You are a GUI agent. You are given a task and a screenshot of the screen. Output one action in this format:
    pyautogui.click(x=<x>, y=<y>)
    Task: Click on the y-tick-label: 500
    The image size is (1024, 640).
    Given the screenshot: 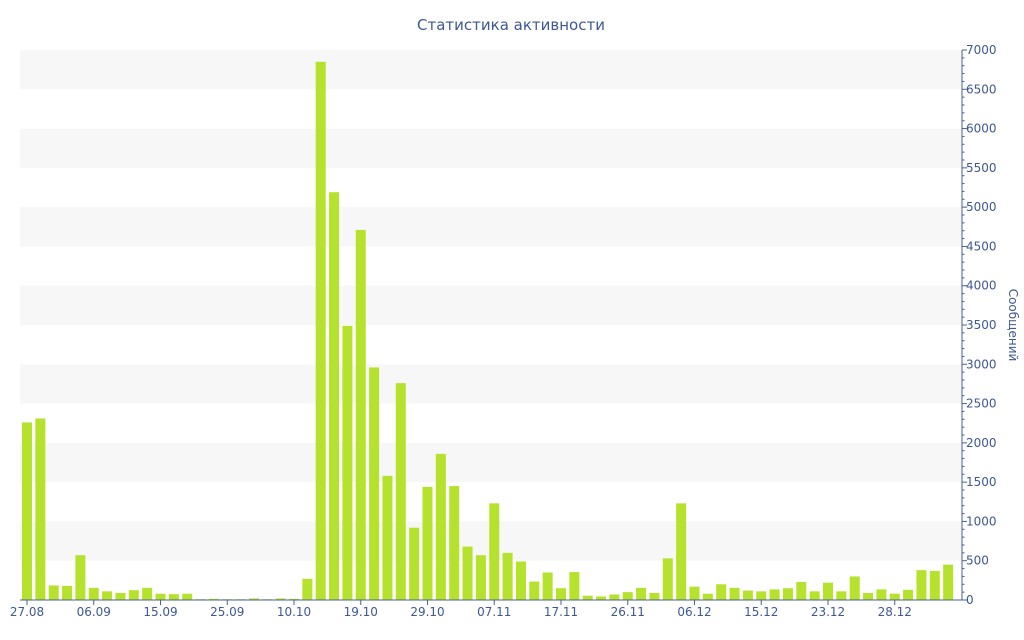 What is the action you would take?
    pyautogui.click(x=977, y=561)
    